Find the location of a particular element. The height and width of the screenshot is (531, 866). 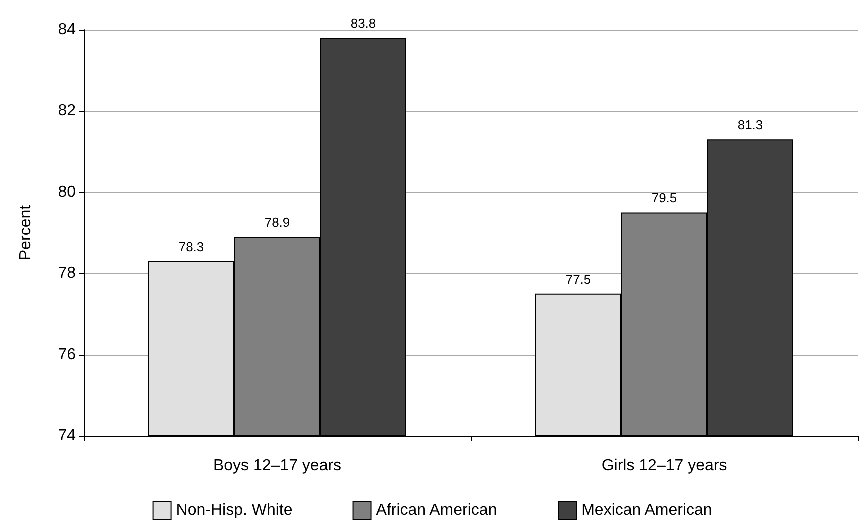

y-tick-label: 74 is located at coordinates (67, 436).